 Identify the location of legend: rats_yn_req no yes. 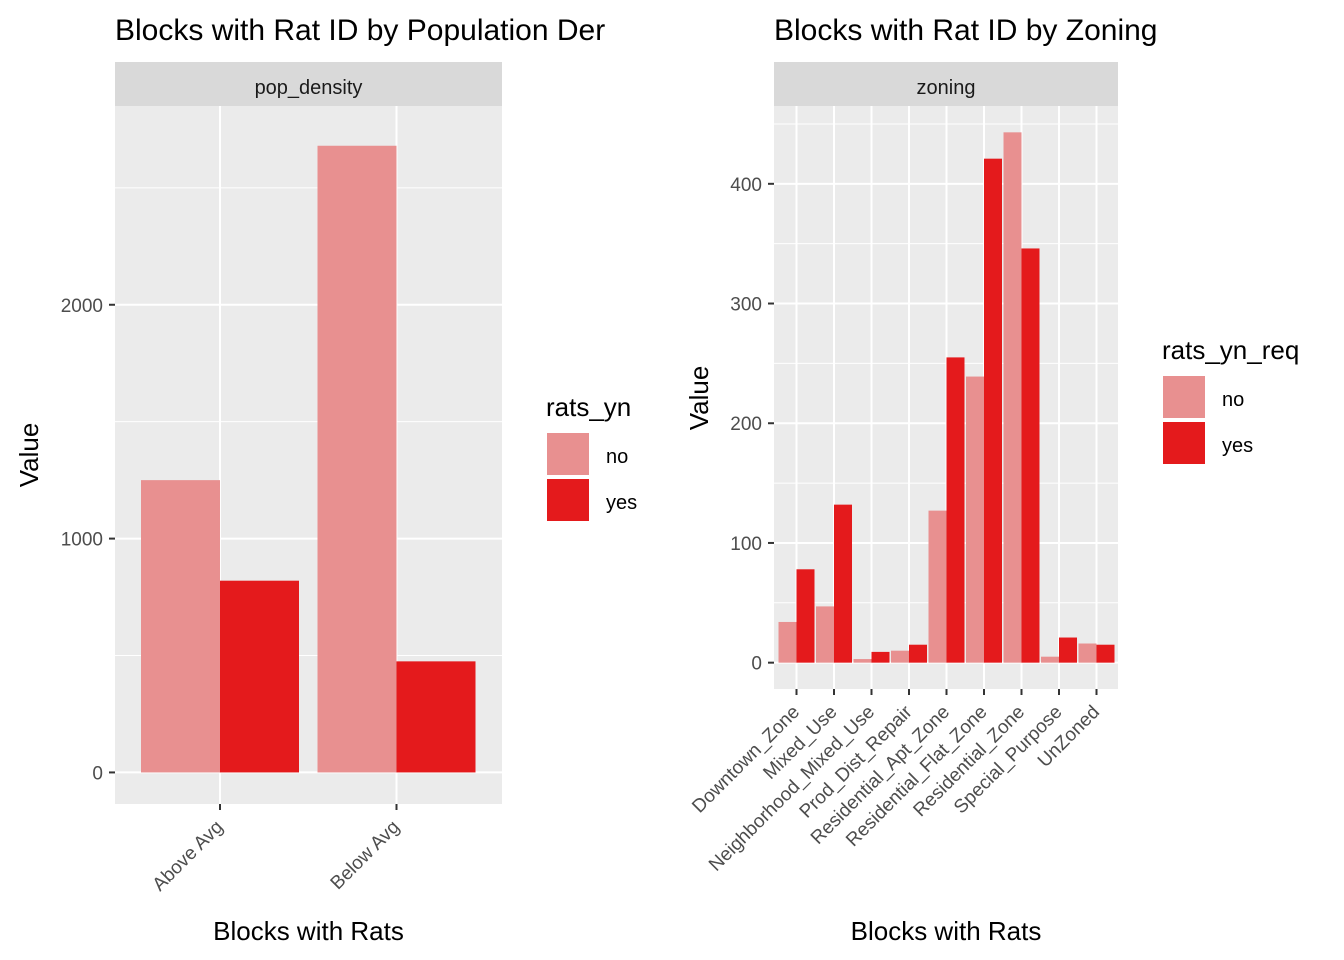
(1230, 400).